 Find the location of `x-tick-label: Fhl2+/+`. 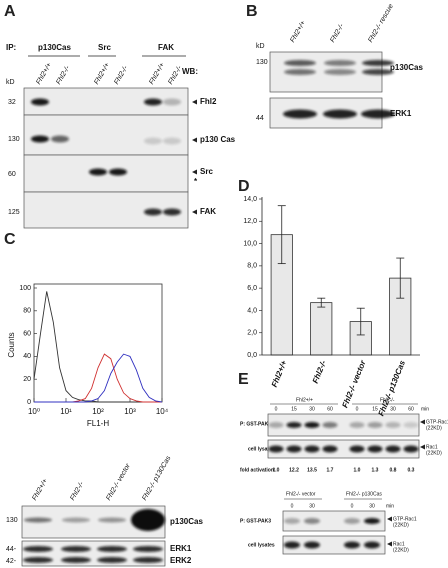

x-tick-label: Fhl2+/+ is located at coordinates (279, 374).